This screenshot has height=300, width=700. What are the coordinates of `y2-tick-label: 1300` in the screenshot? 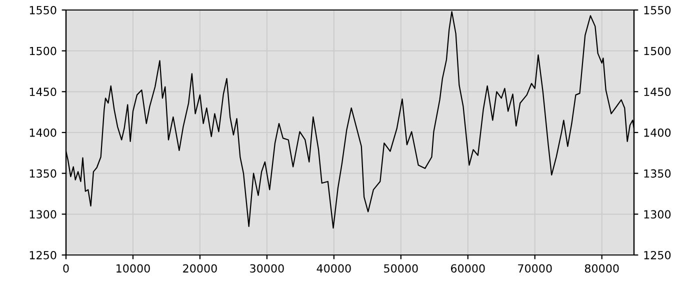 It's located at (657, 214).